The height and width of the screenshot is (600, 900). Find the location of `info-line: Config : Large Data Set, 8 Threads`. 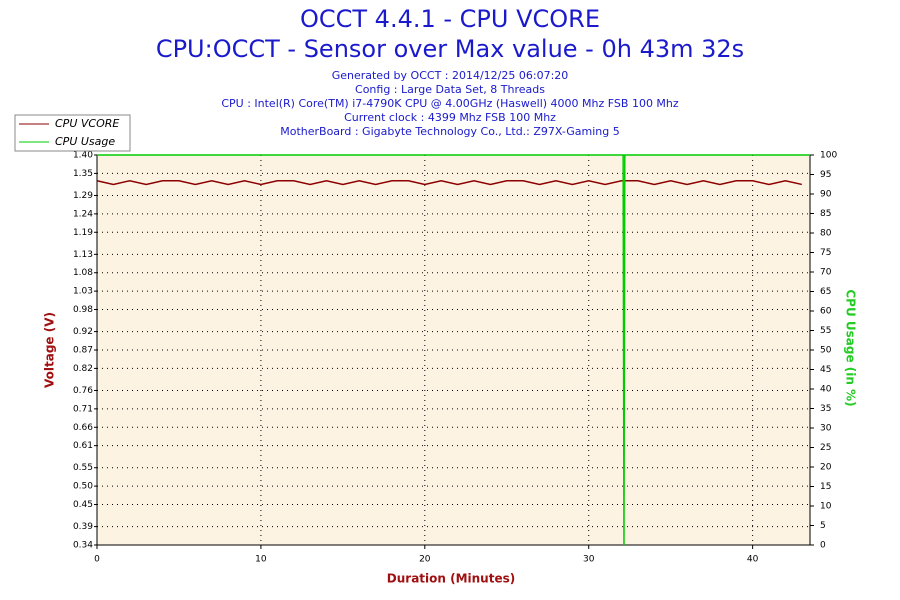

info-line: Config : Large Data Set, 8 Threads is located at coordinates (450, 89).